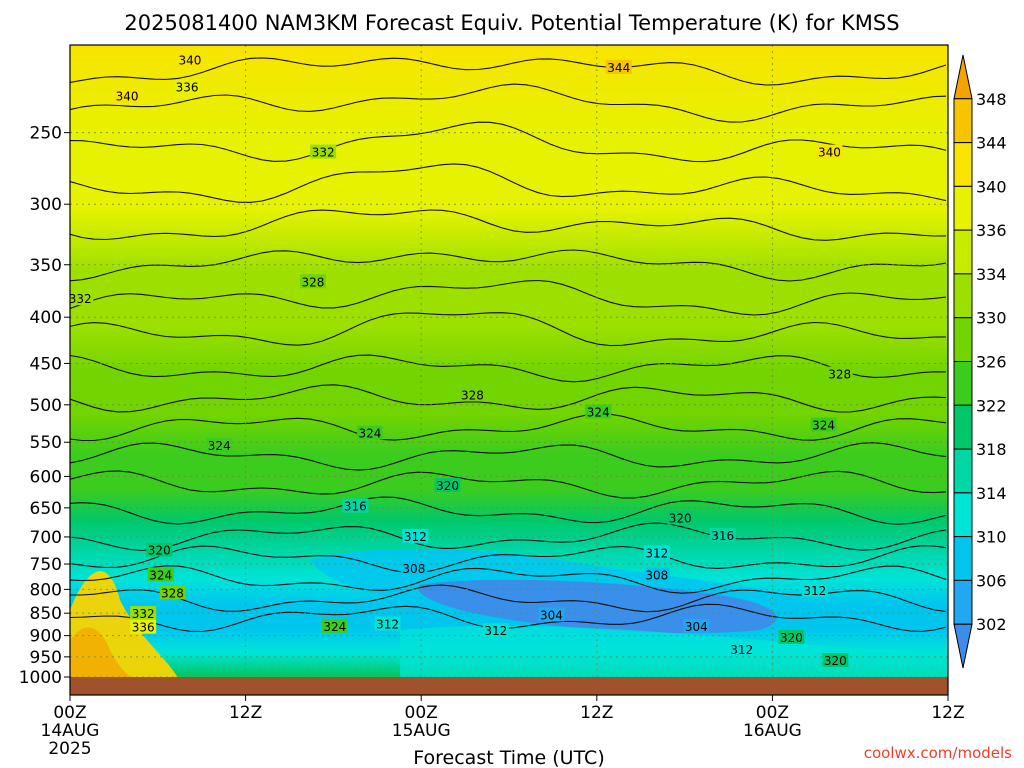 This screenshot has height=768, width=1024. I want to click on colorbar-label: 302, so click(991, 624).